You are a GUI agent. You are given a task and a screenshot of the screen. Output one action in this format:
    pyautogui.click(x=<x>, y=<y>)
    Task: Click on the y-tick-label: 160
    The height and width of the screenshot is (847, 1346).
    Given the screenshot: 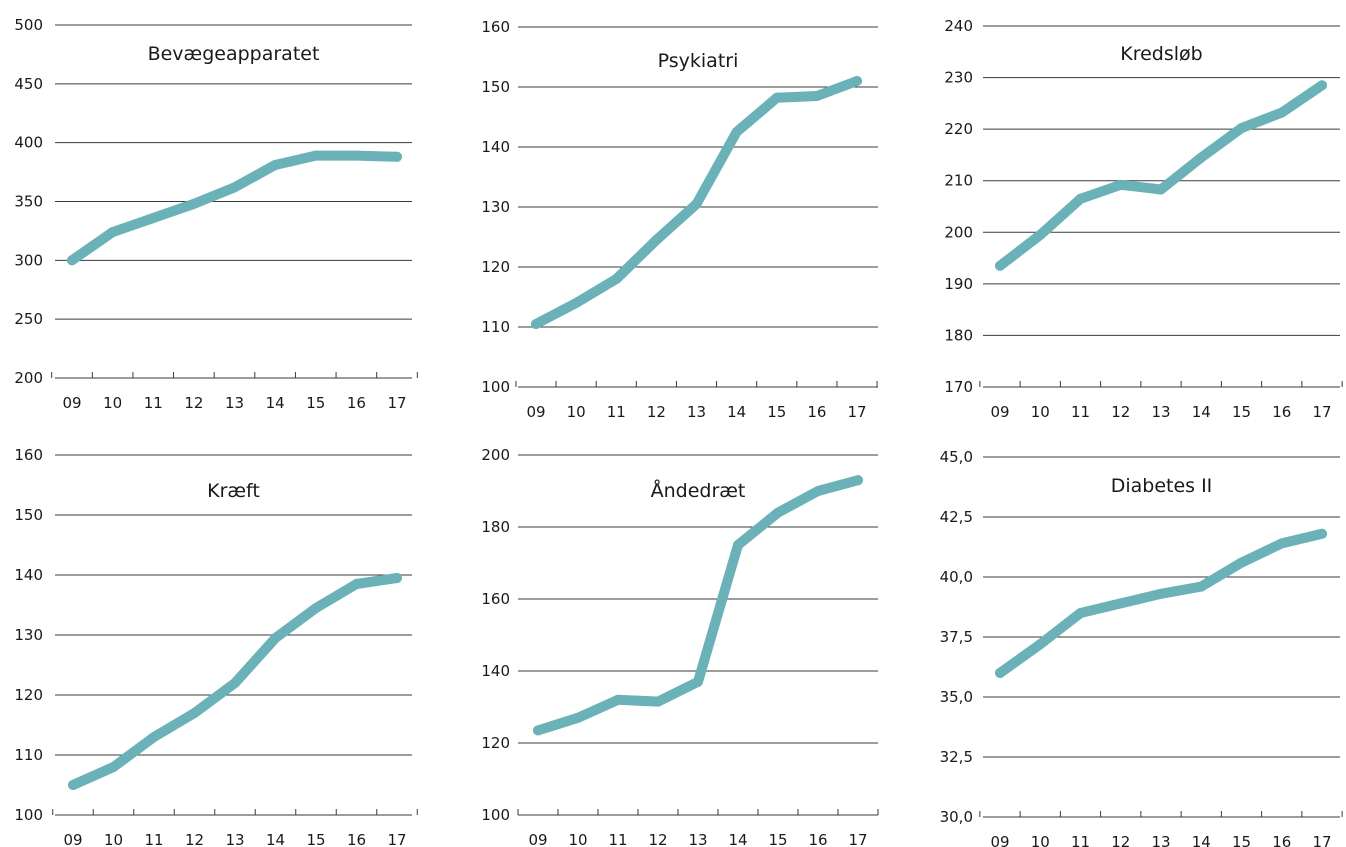 What is the action you would take?
    pyautogui.click(x=495, y=599)
    